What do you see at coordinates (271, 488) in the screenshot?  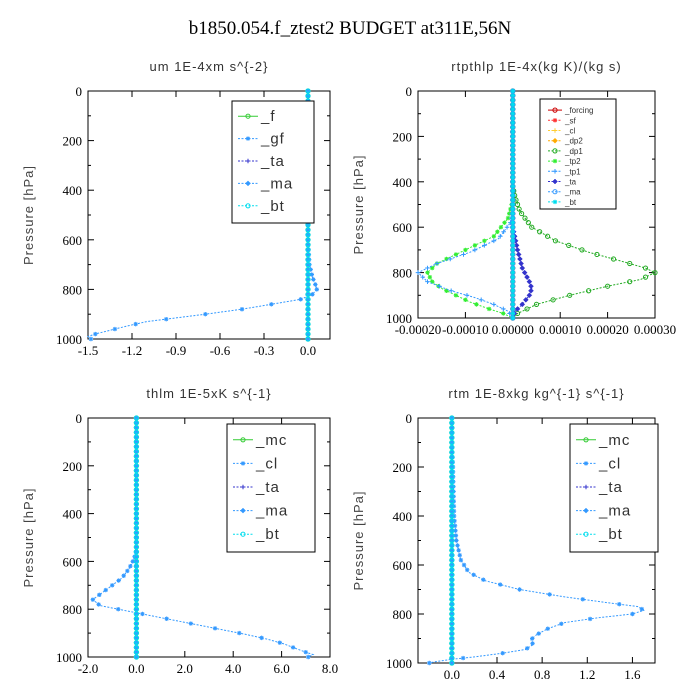 I see `legend: _mc _cl _ta _ma _bt` at bounding box center [271, 488].